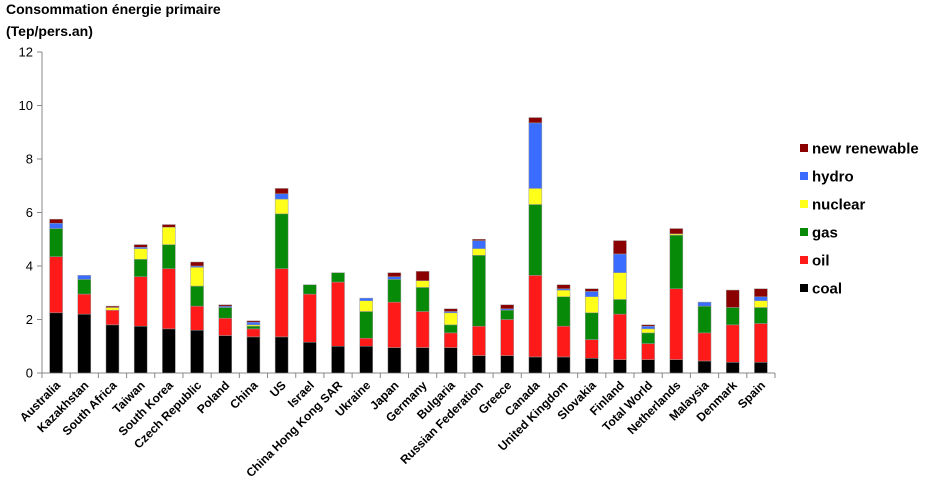  Describe the element at coordinates (859, 219) in the screenshot. I see `chart-legend: new renewable hydro nuclear gas oil coal` at that location.